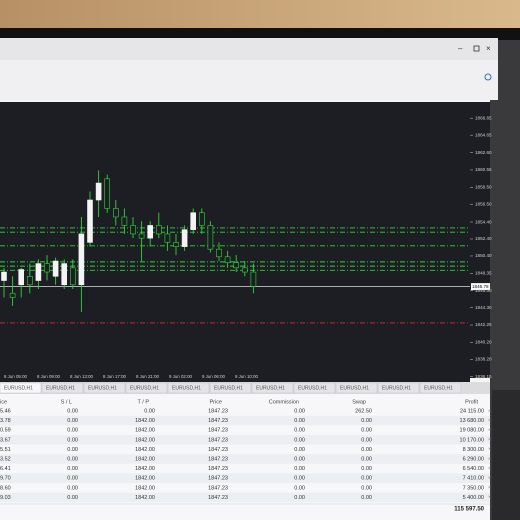  What do you see at coordinates (5, 421) in the screenshot?
I see `cell: 3.78` at bounding box center [5, 421].